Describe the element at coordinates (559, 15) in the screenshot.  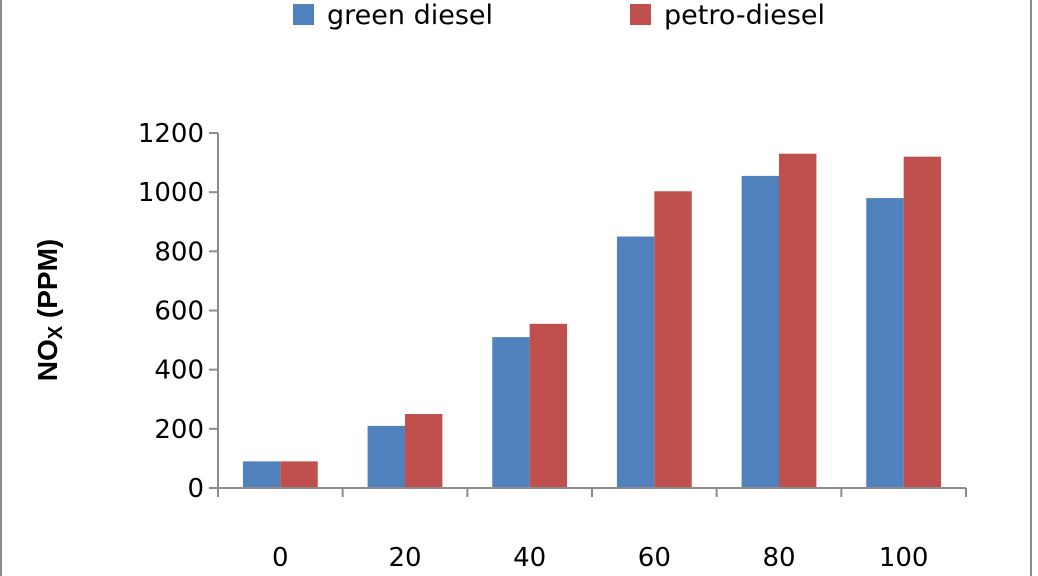
I see `legend: green diesel petro-diesel` at that location.